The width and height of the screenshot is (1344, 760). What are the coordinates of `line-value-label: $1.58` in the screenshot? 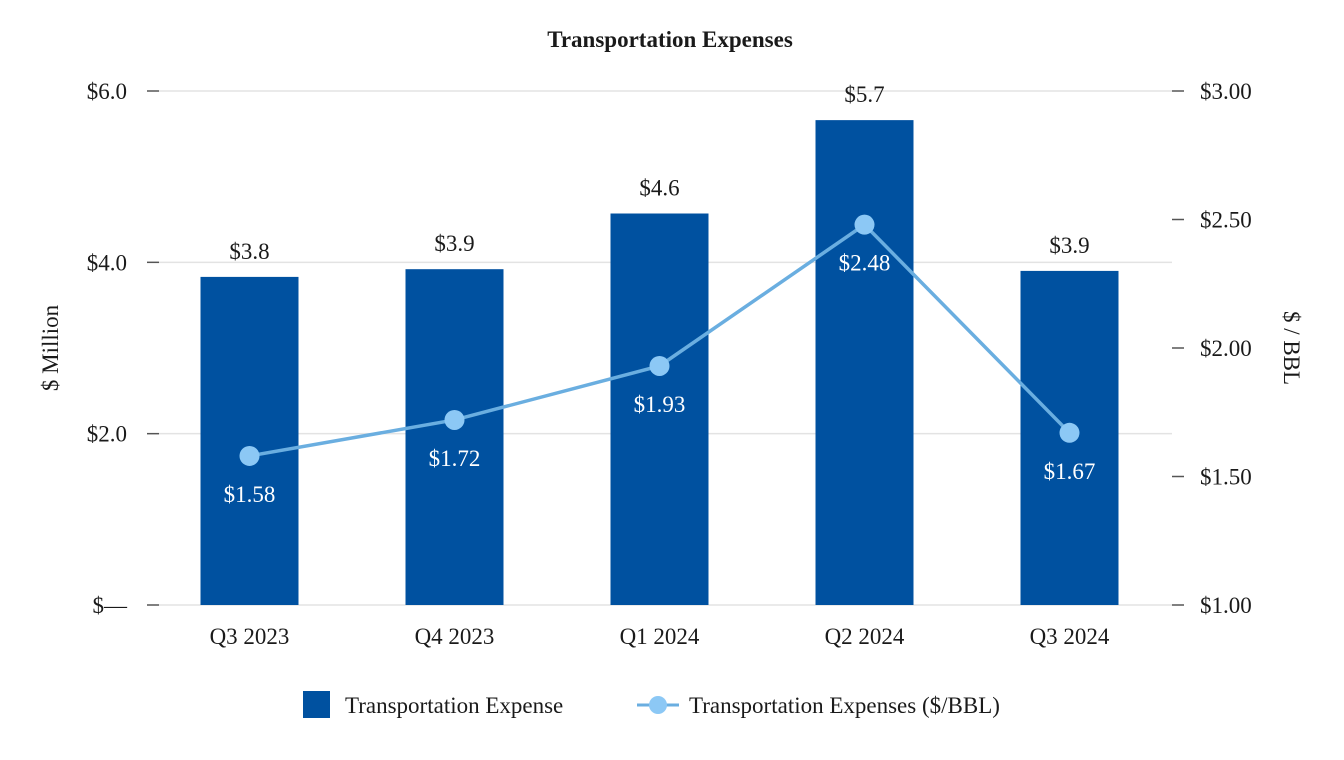 It's located at (250, 494).